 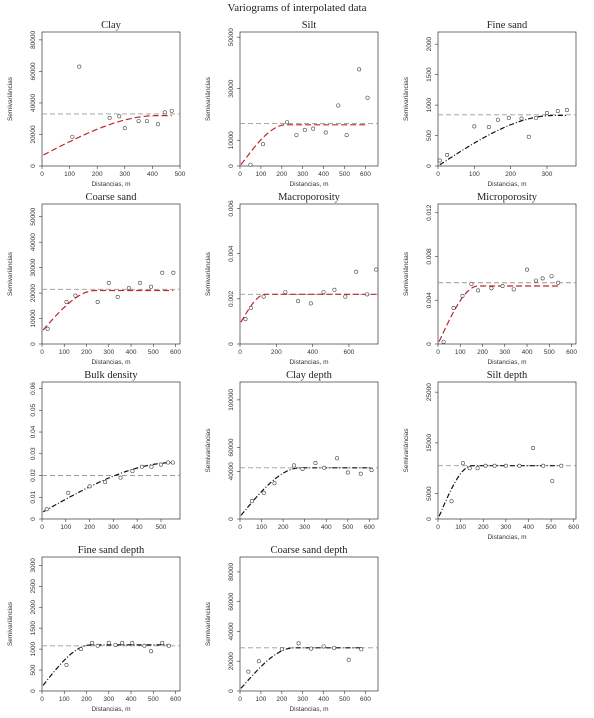 What do you see at coordinates (33, 586) in the screenshot?
I see `y-tick-label: 2500` at bounding box center [33, 586].